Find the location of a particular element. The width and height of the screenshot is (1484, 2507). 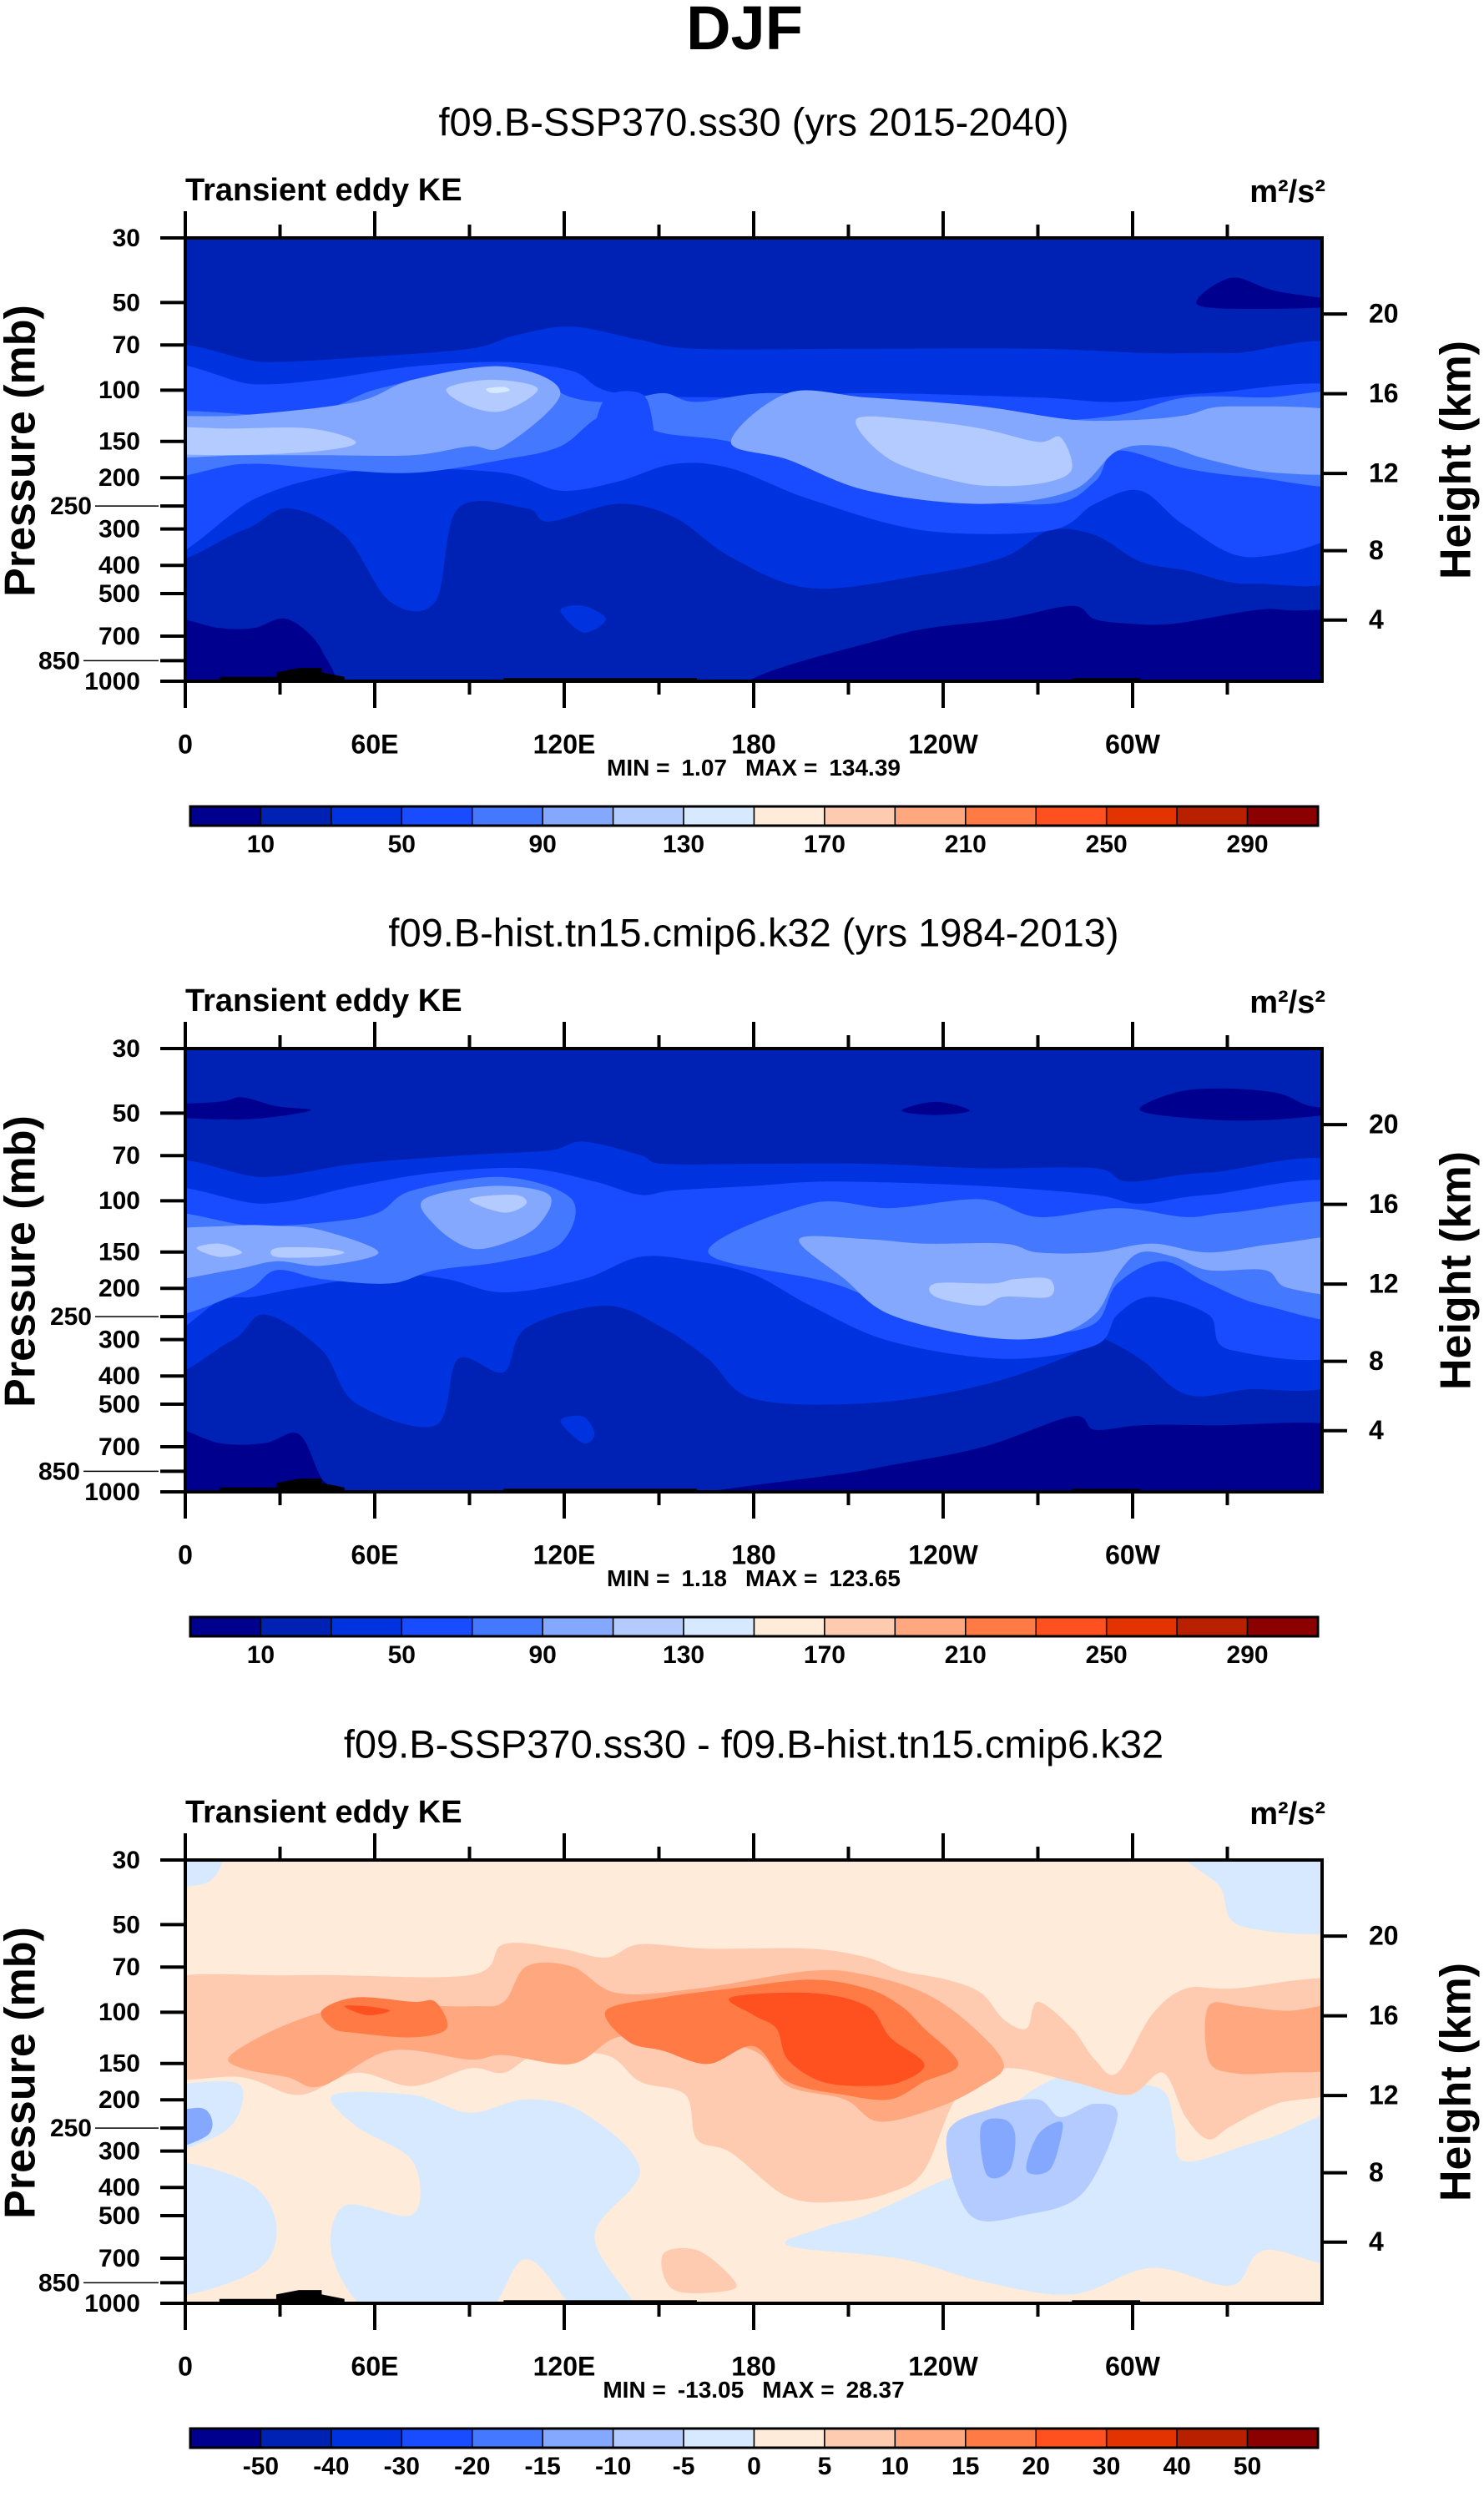

variable-label: Transient eddy KE is located at coordinates (323, 190).